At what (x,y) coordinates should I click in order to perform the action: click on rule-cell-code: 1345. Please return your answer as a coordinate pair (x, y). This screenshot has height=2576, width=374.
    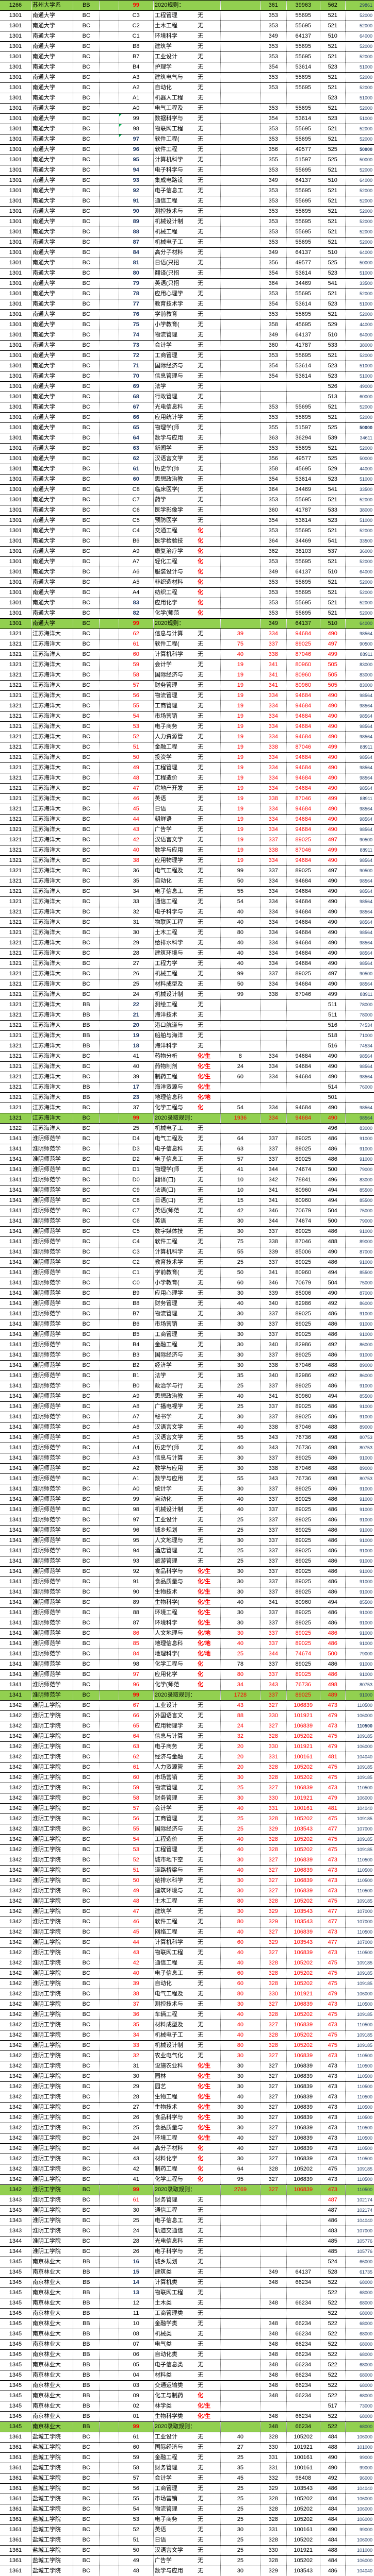
    Looking at the image, I should click on (15, 2426).